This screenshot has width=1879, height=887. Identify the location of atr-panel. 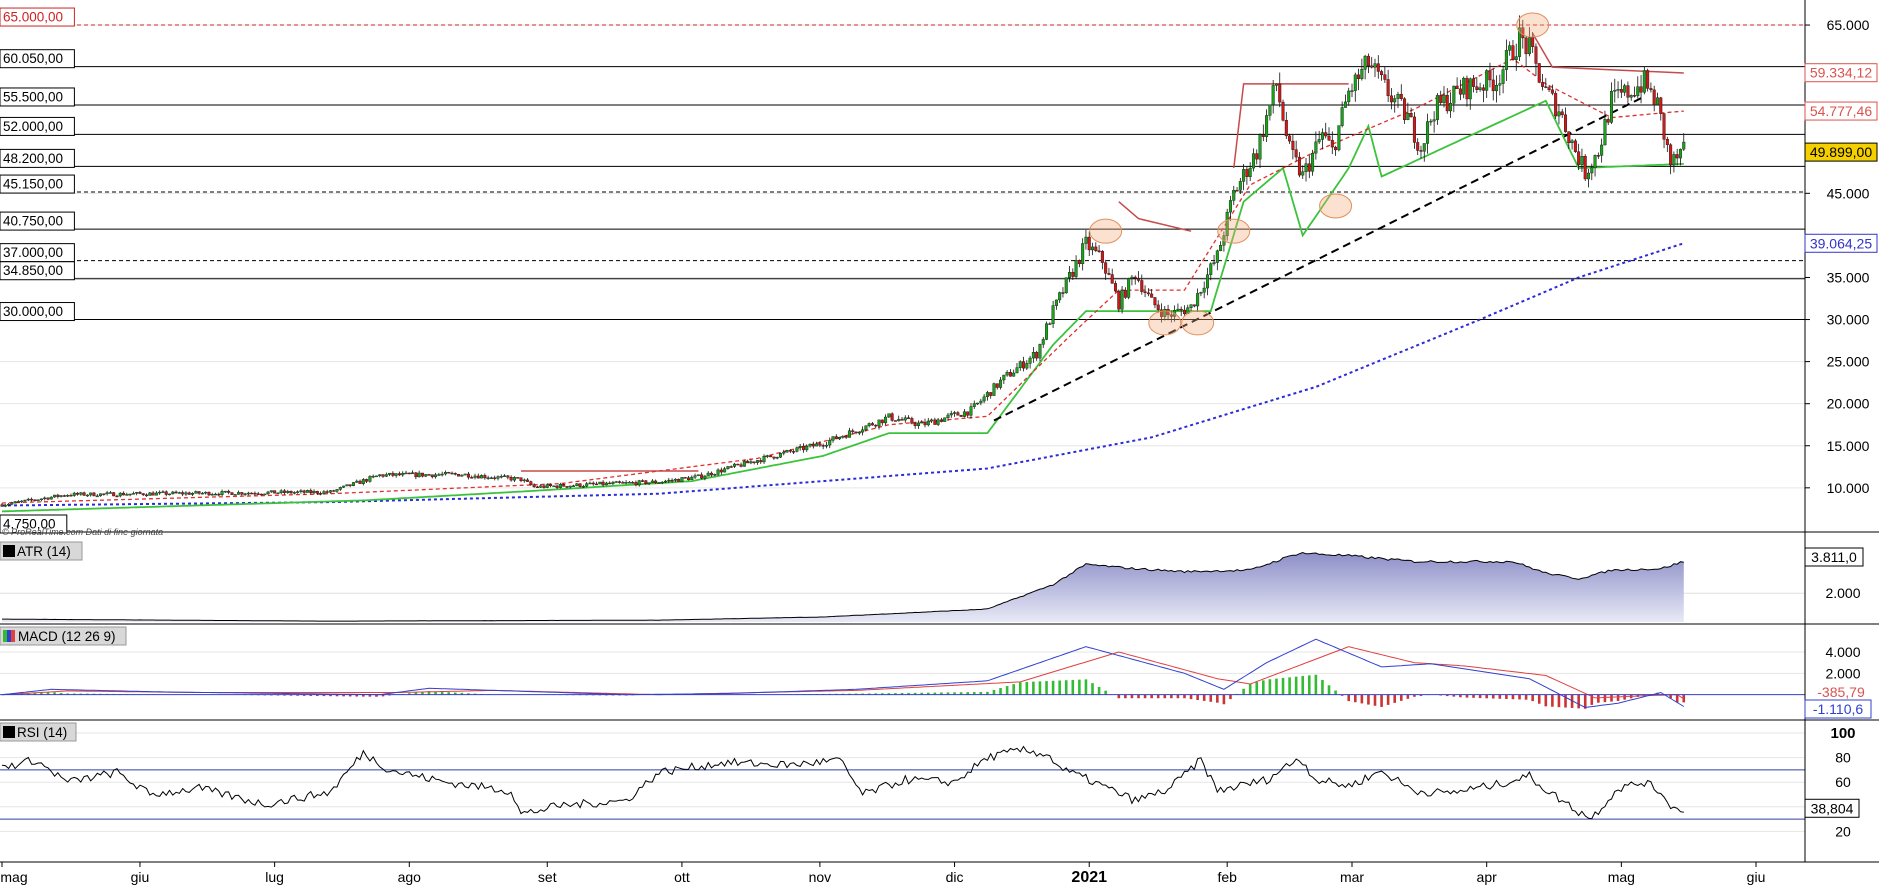
(843, 586).